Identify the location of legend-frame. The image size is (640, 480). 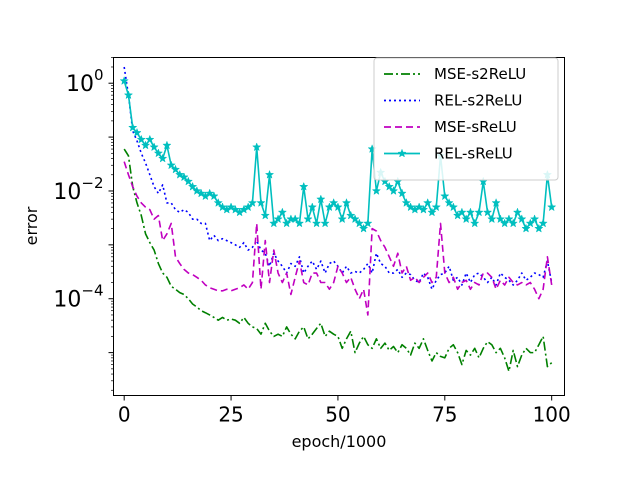
(466, 119).